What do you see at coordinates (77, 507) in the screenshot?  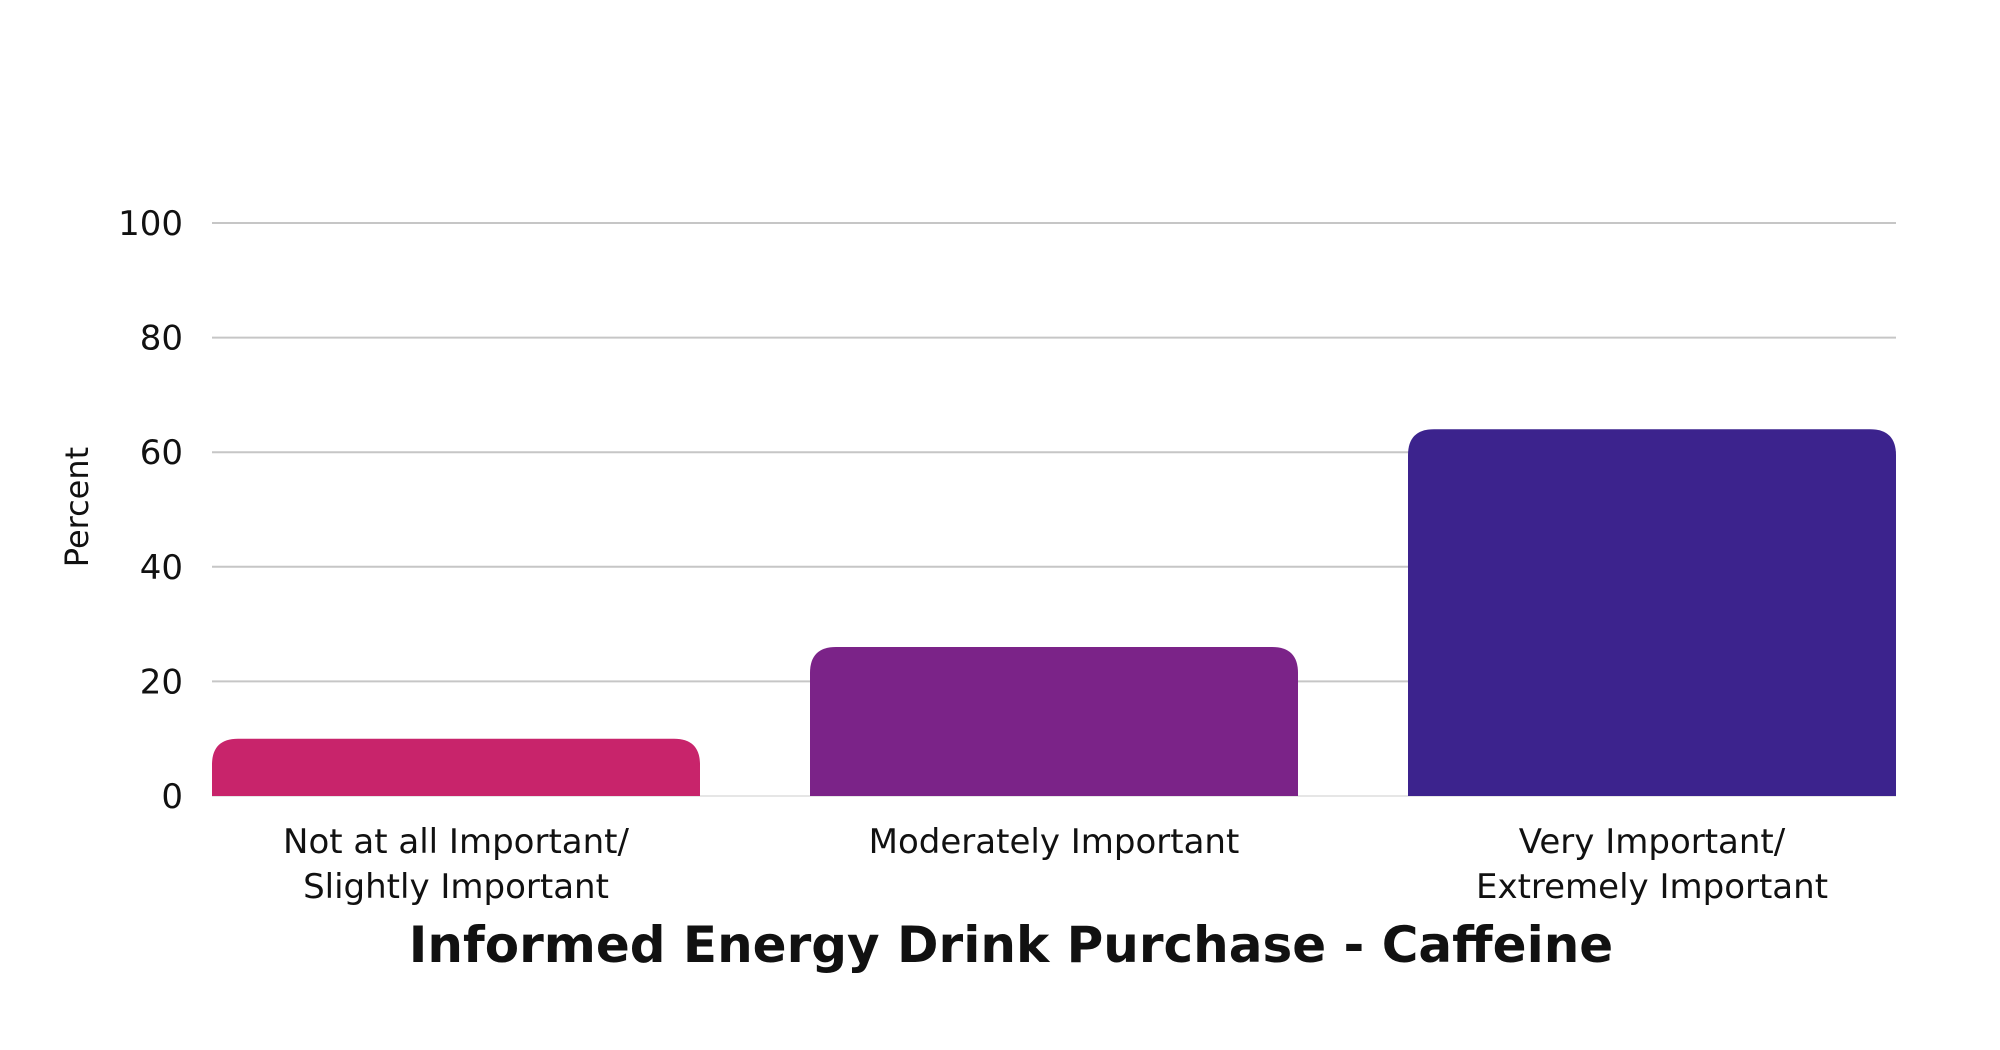 I see `y-axis-title: Percent` at bounding box center [77, 507].